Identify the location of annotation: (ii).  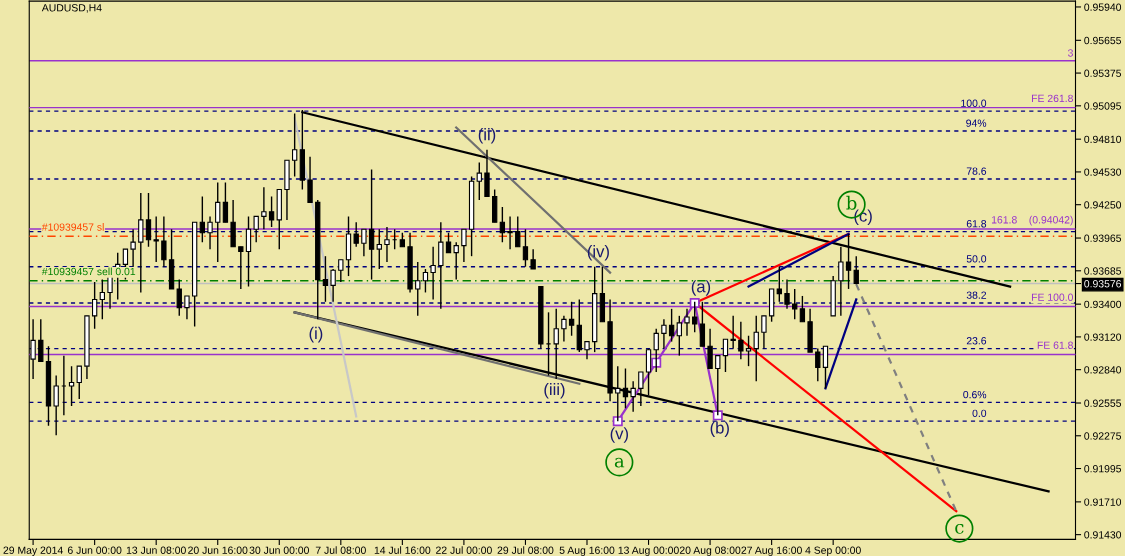
(487, 136).